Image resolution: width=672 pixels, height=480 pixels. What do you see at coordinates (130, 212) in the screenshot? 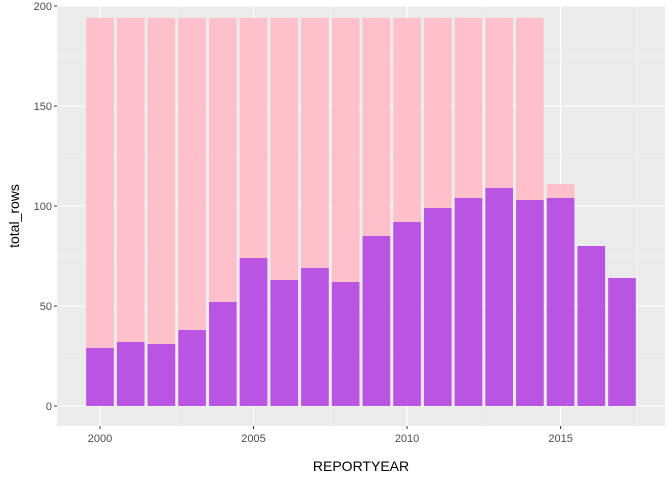
I see `bar-series-0-2001` at bounding box center [130, 212].